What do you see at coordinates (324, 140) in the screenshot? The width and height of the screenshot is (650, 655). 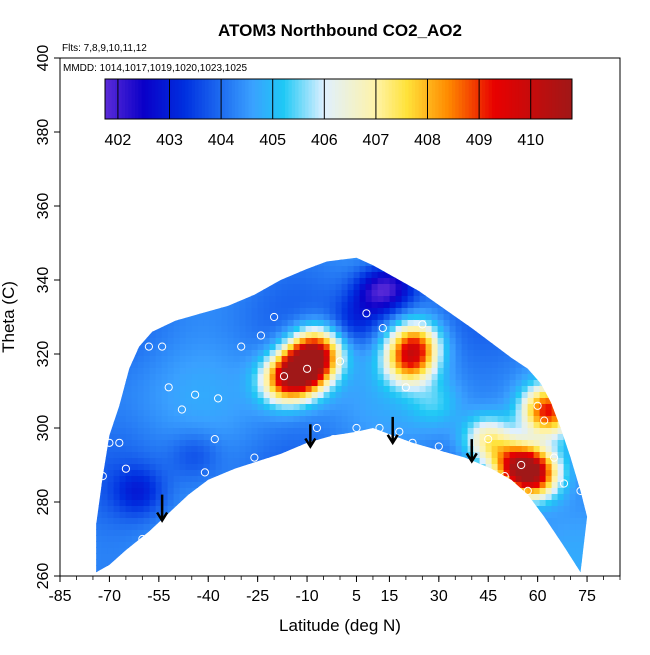 I see `colorbar-tick-label: 406` at bounding box center [324, 140].